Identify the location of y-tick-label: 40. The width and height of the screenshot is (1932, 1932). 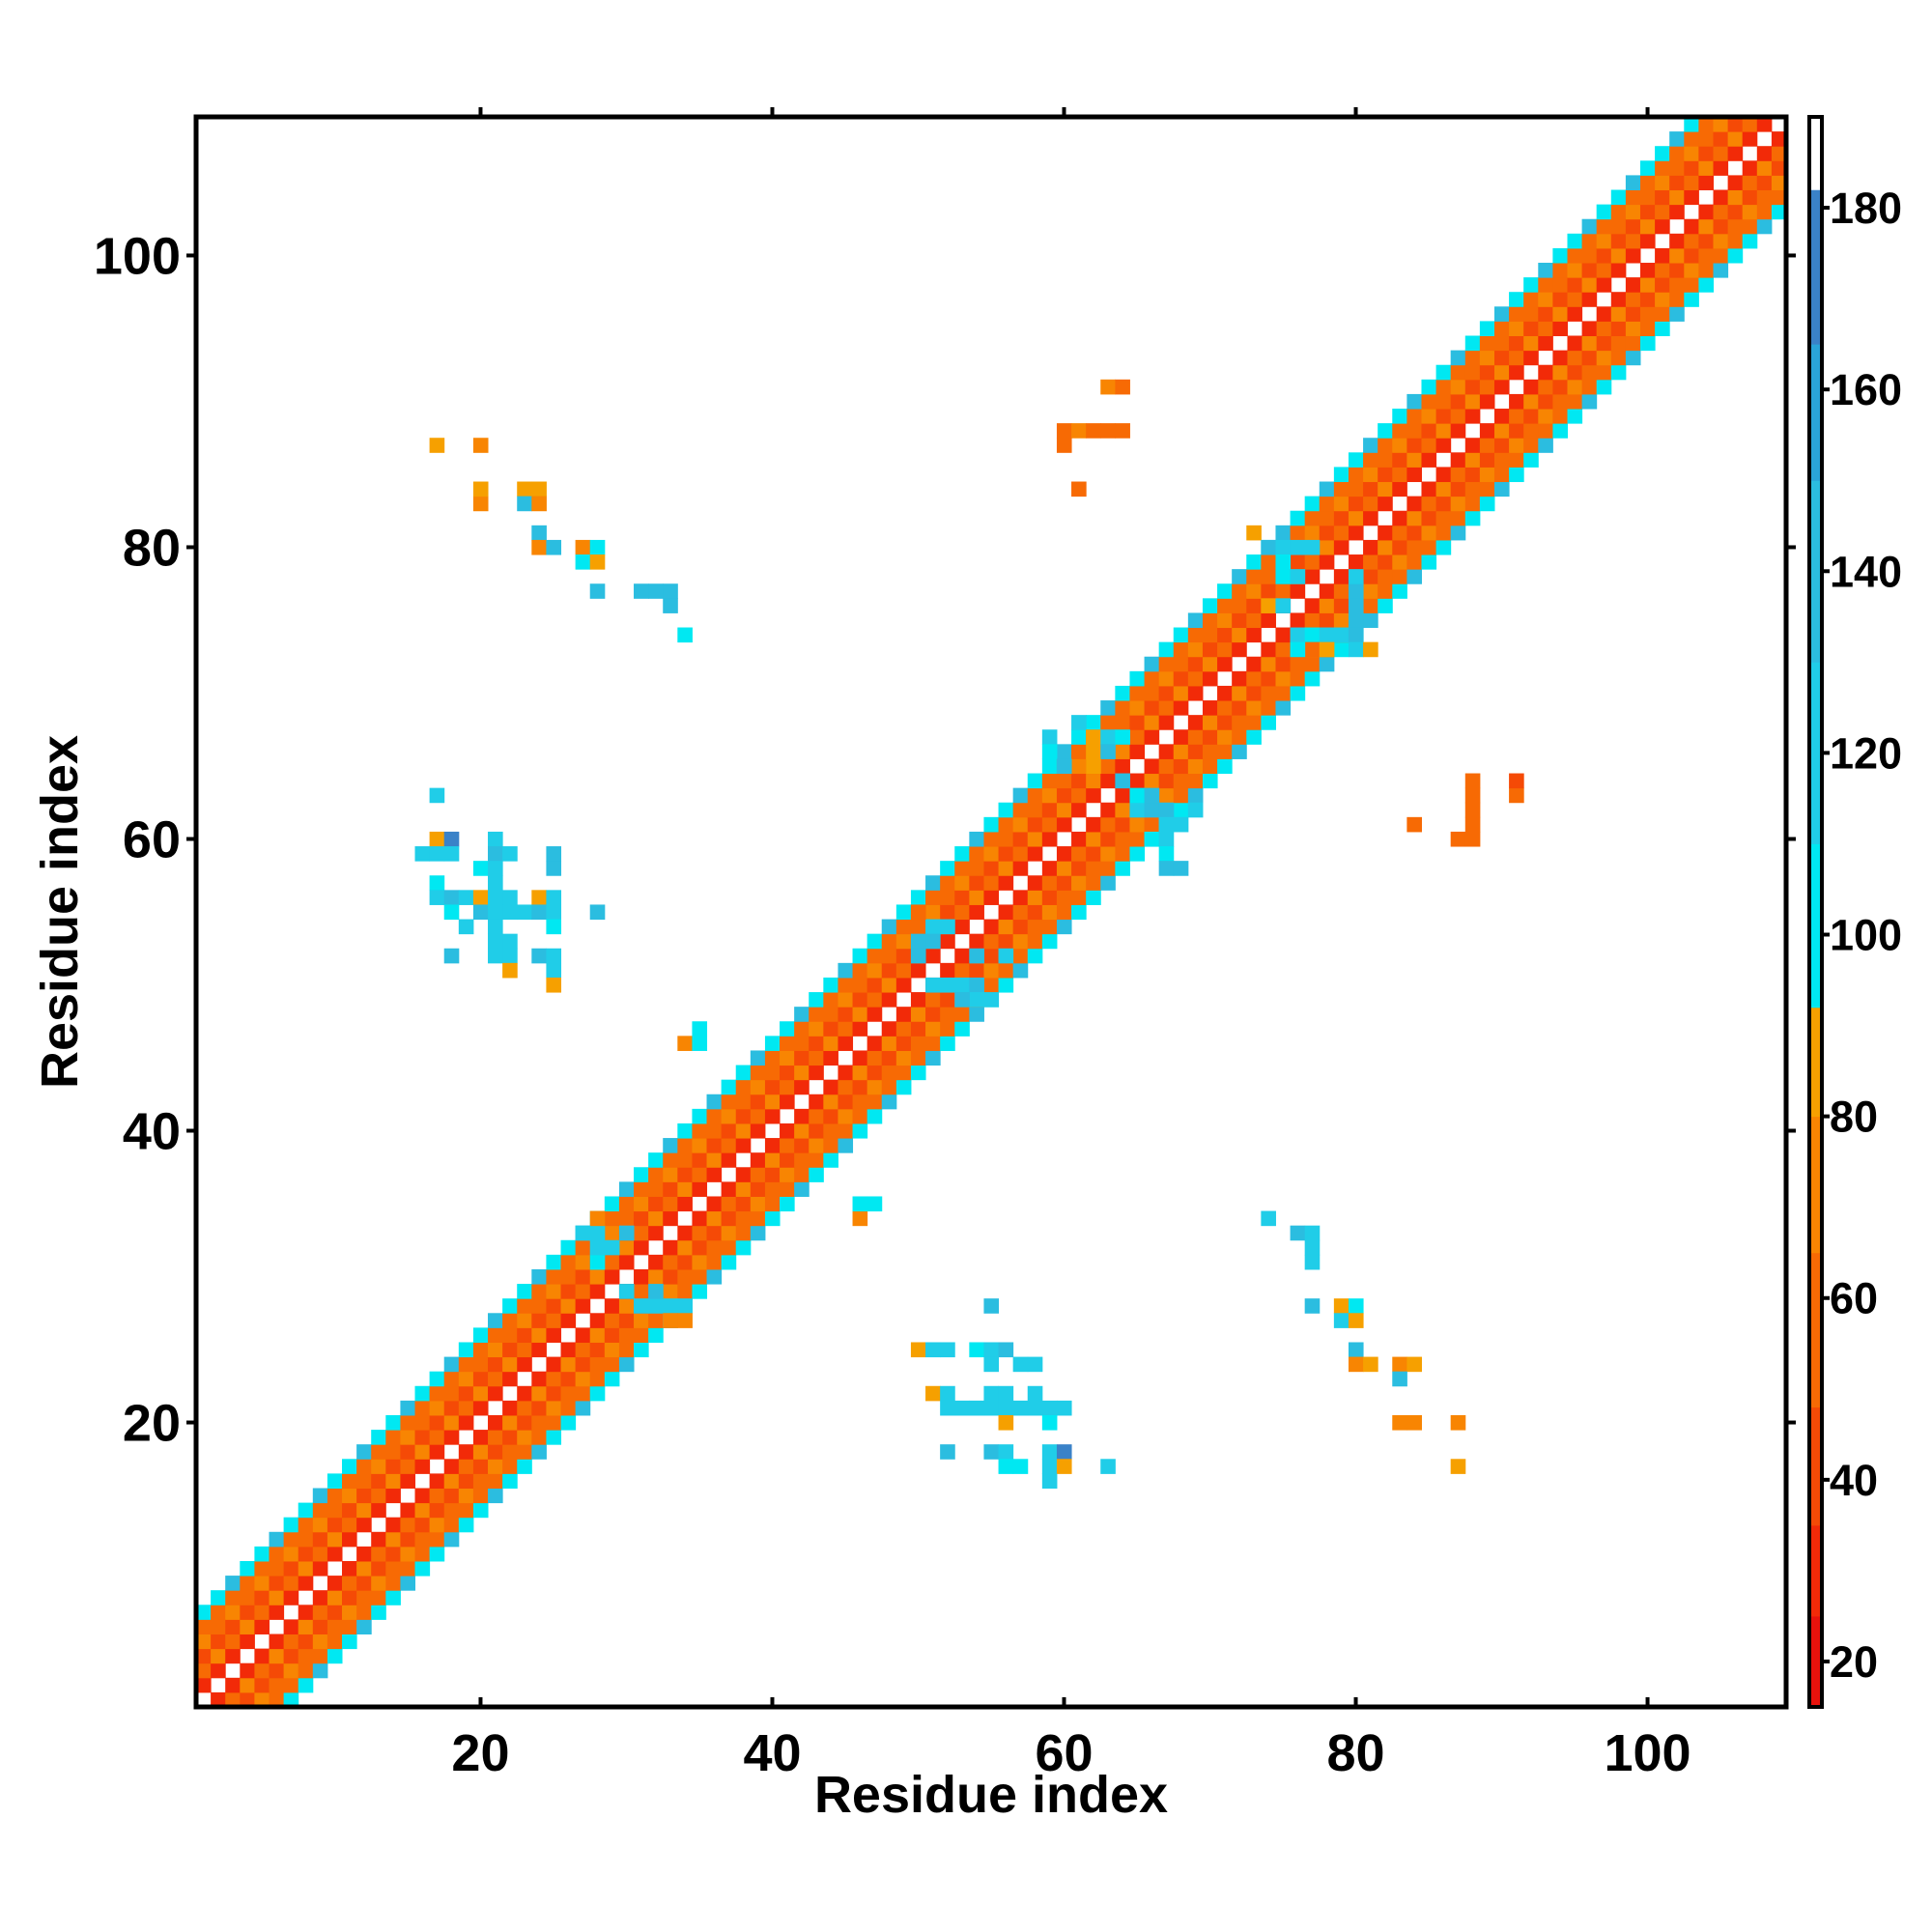
(152, 1132).